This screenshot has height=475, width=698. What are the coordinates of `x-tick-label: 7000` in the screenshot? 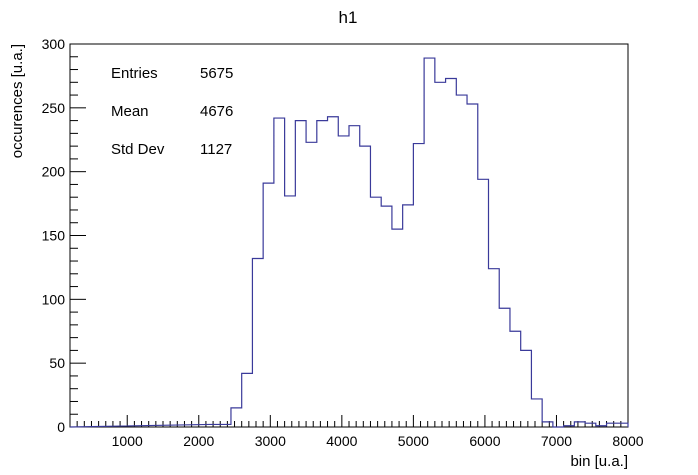 It's located at (556, 441).